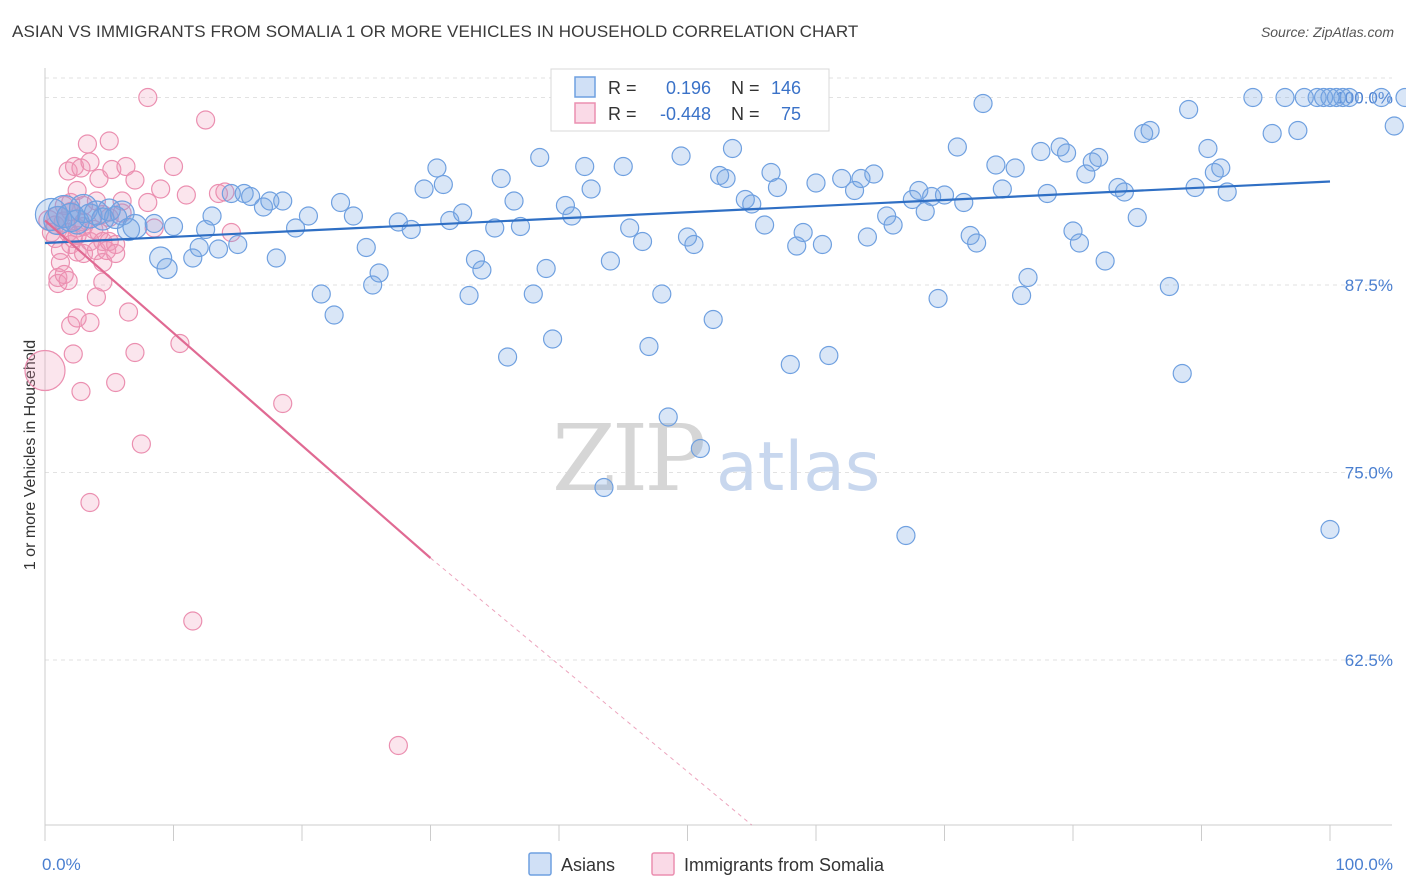 The height and width of the screenshot is (892, 1406). What do you see at coordinates (540, 864) in the screenshot?
I see `bottom-legend-swatch-asian` at bounding box center [540, 864].